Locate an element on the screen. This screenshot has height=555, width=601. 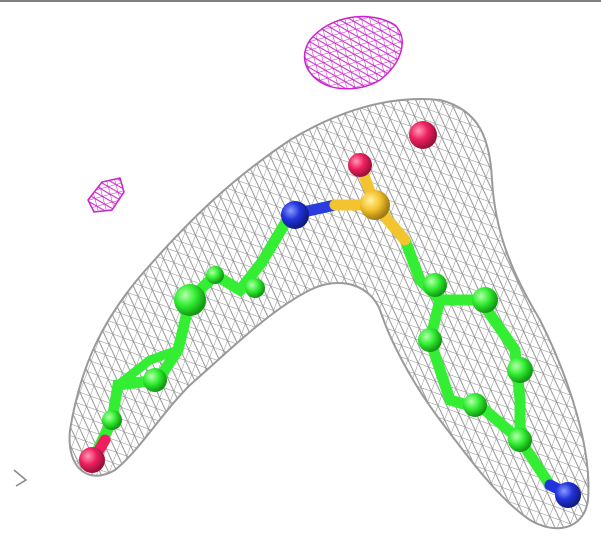
difference-mesh-small is located at coordinates (106, 195).